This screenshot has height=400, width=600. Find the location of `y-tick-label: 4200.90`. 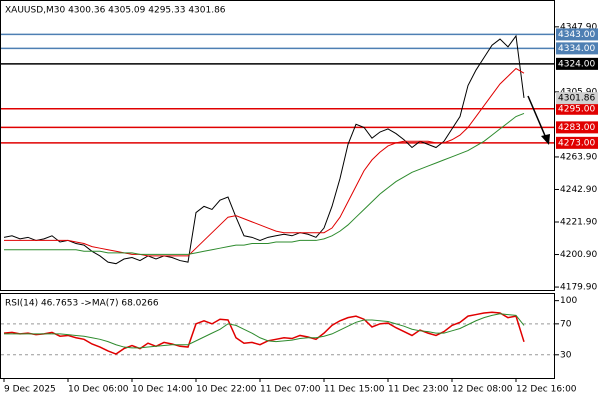

y-tick-label: 4200.90 is located at coordinates (578, 255).